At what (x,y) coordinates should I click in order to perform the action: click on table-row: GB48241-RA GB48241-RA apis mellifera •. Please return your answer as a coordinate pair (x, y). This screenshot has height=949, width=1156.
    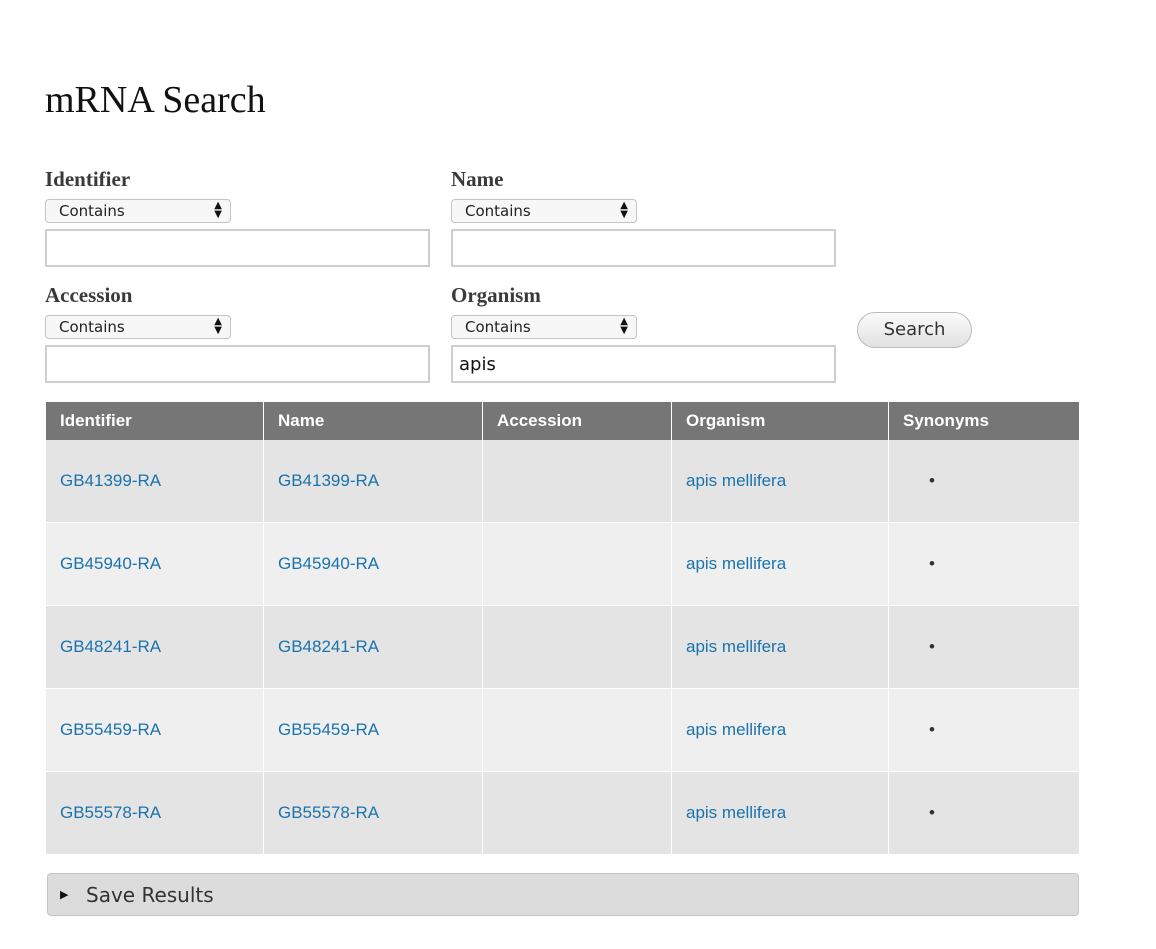
    Looking at the image, I should click on (562, 647).